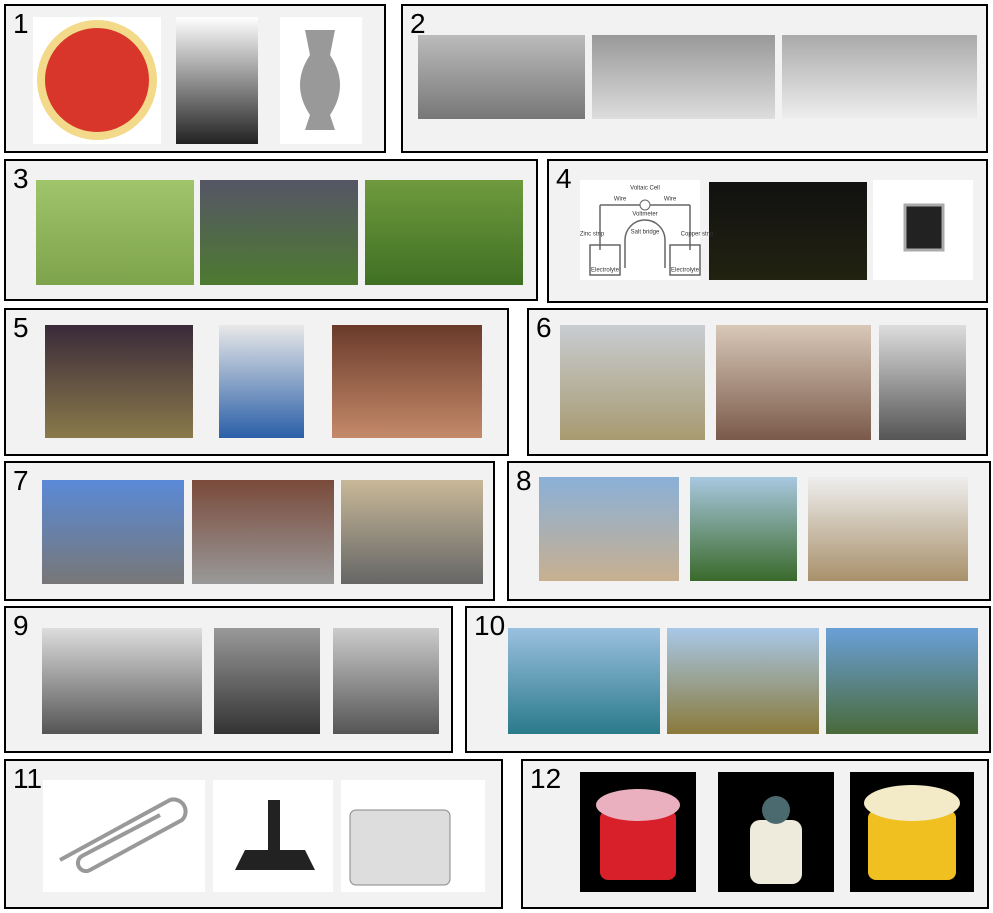  I want to click on panel: 7, so click(249, 531).